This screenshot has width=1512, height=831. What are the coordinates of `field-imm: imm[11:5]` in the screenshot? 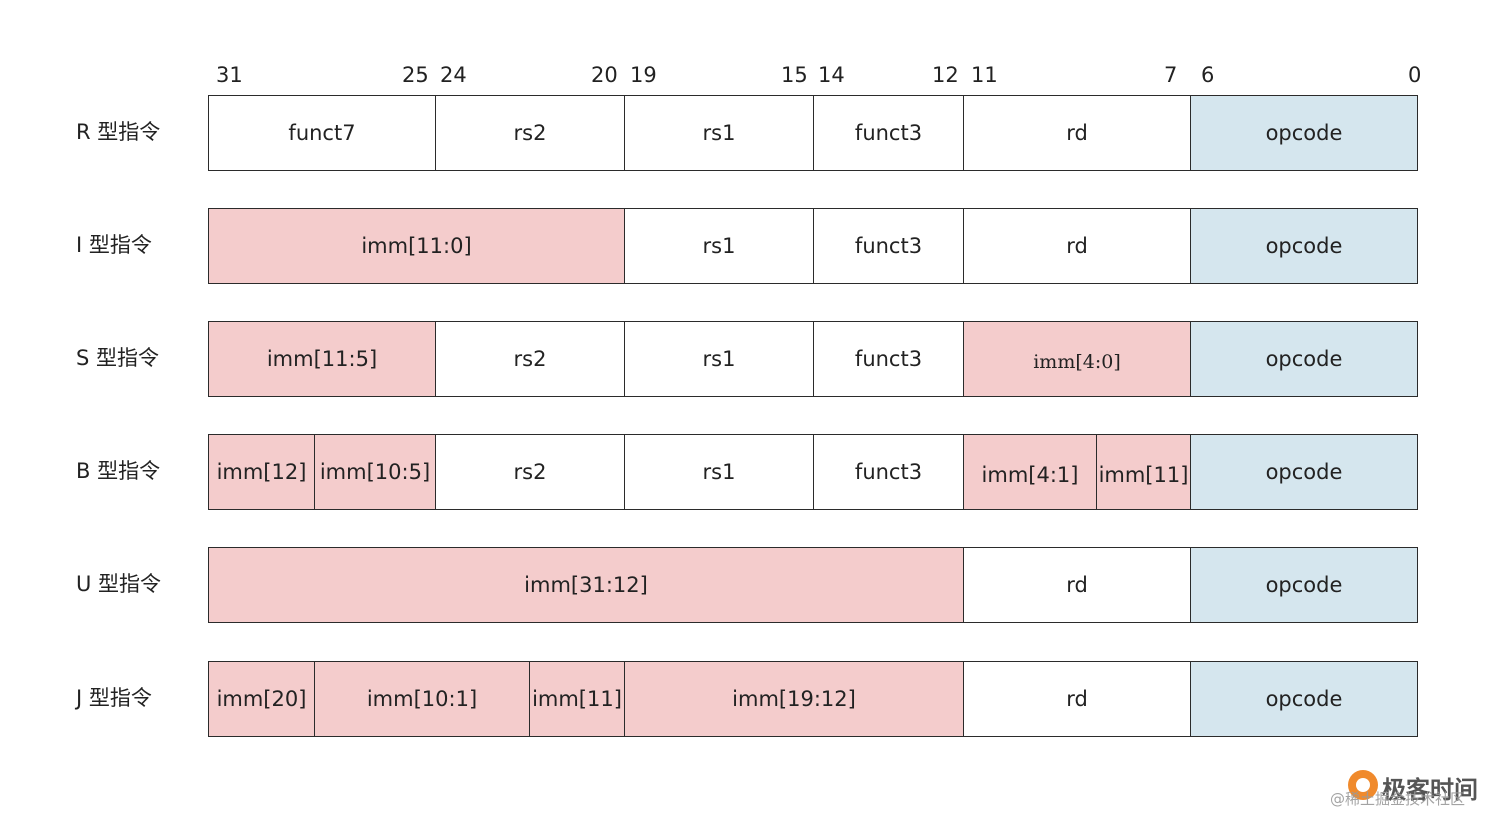 It's located at (322, 359).